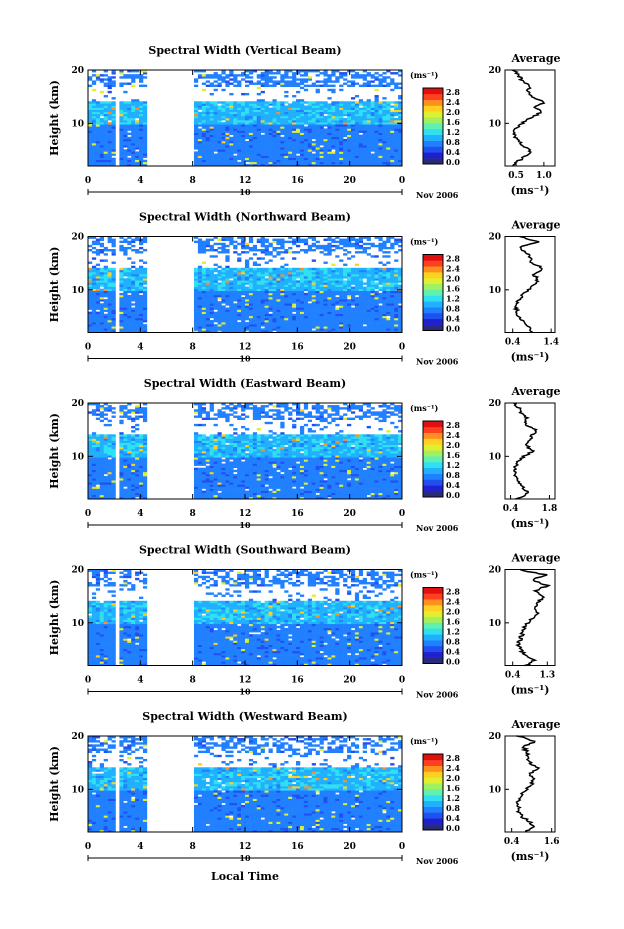  I want to click on x-tick-label: 0, so click(402, 348).